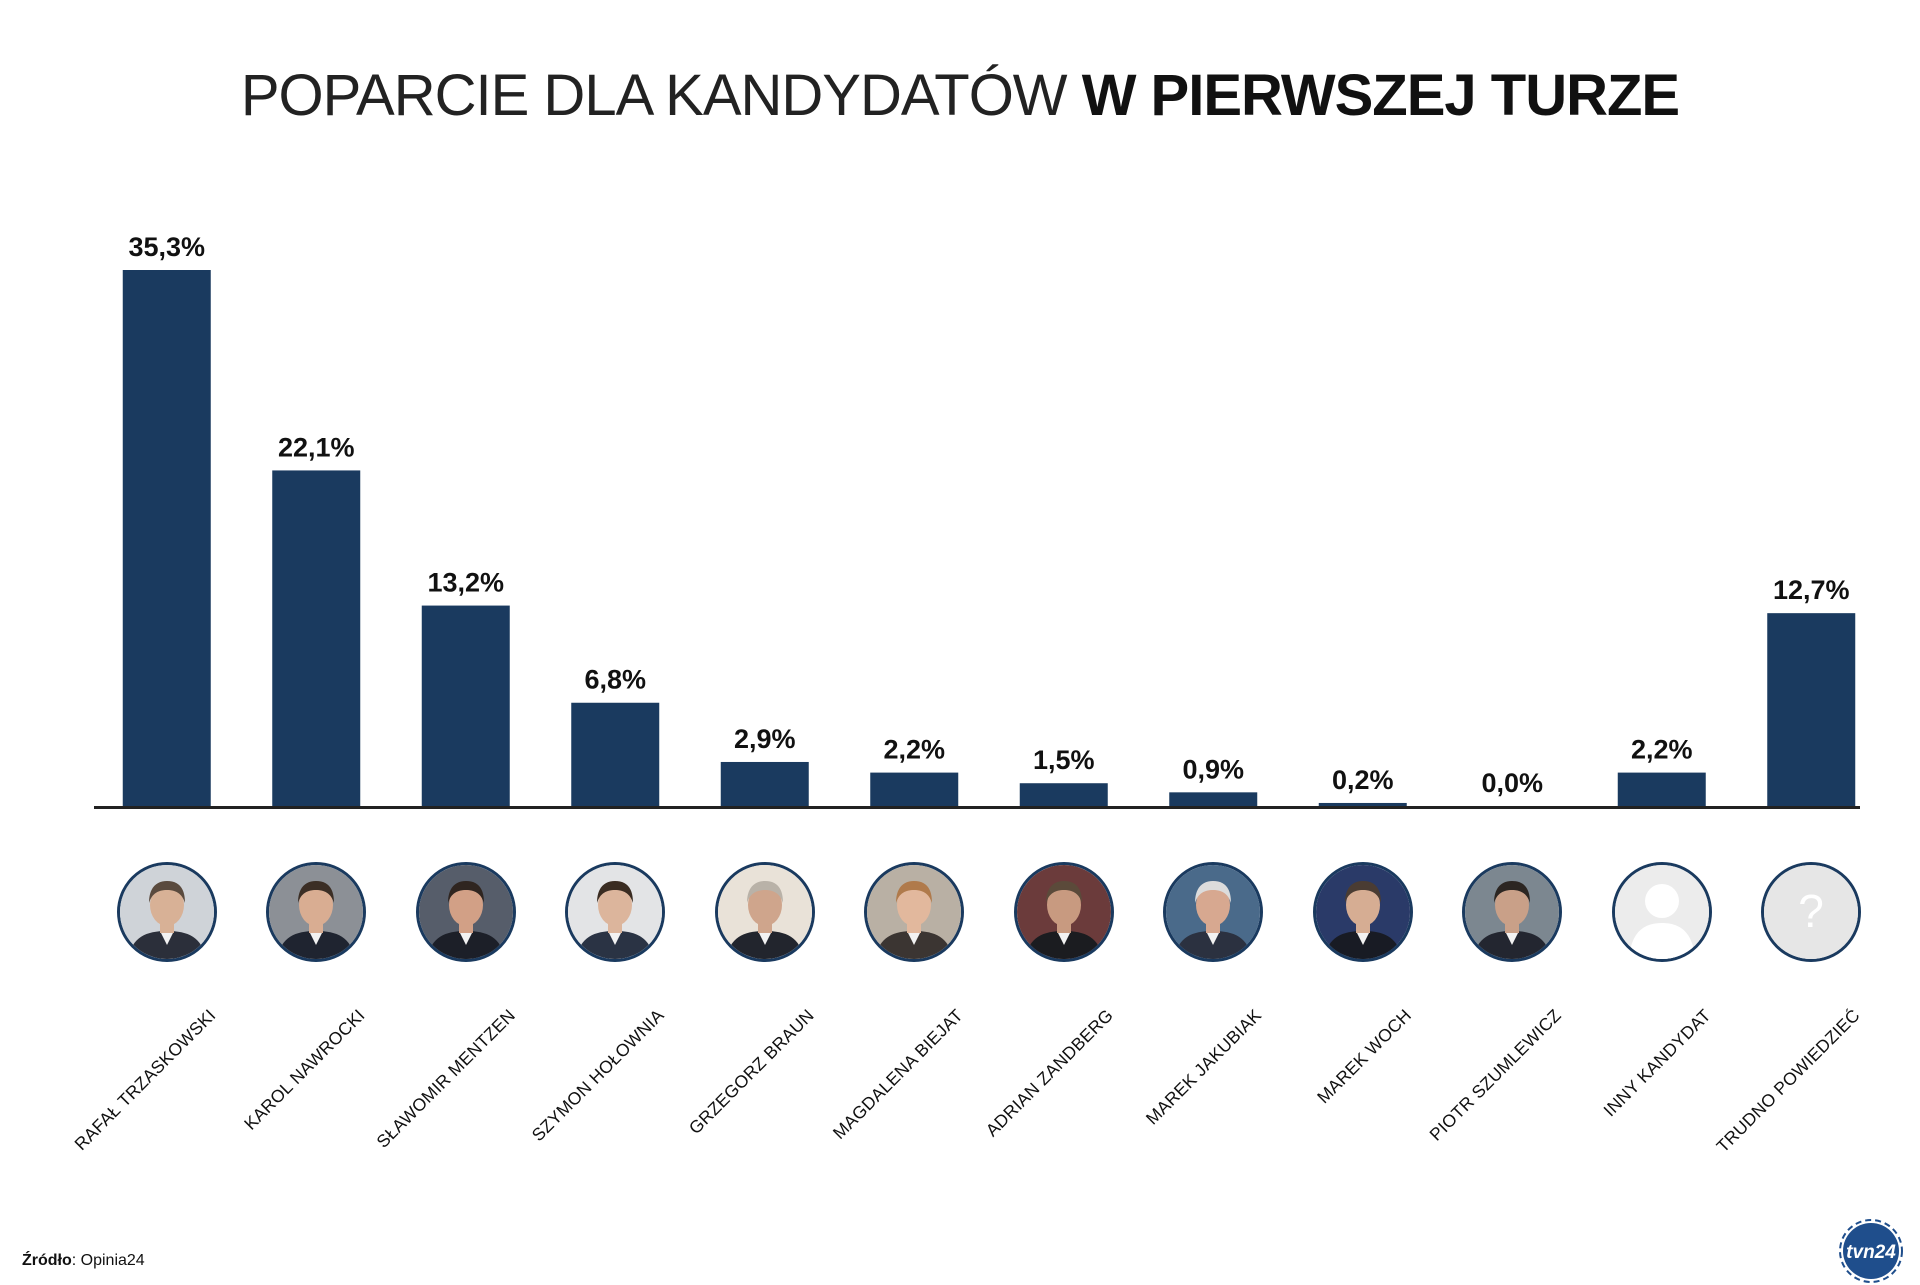  Describe the element at coordinates (47, 1260) in the screenshot. I see `source-label: Źródło` at that location.